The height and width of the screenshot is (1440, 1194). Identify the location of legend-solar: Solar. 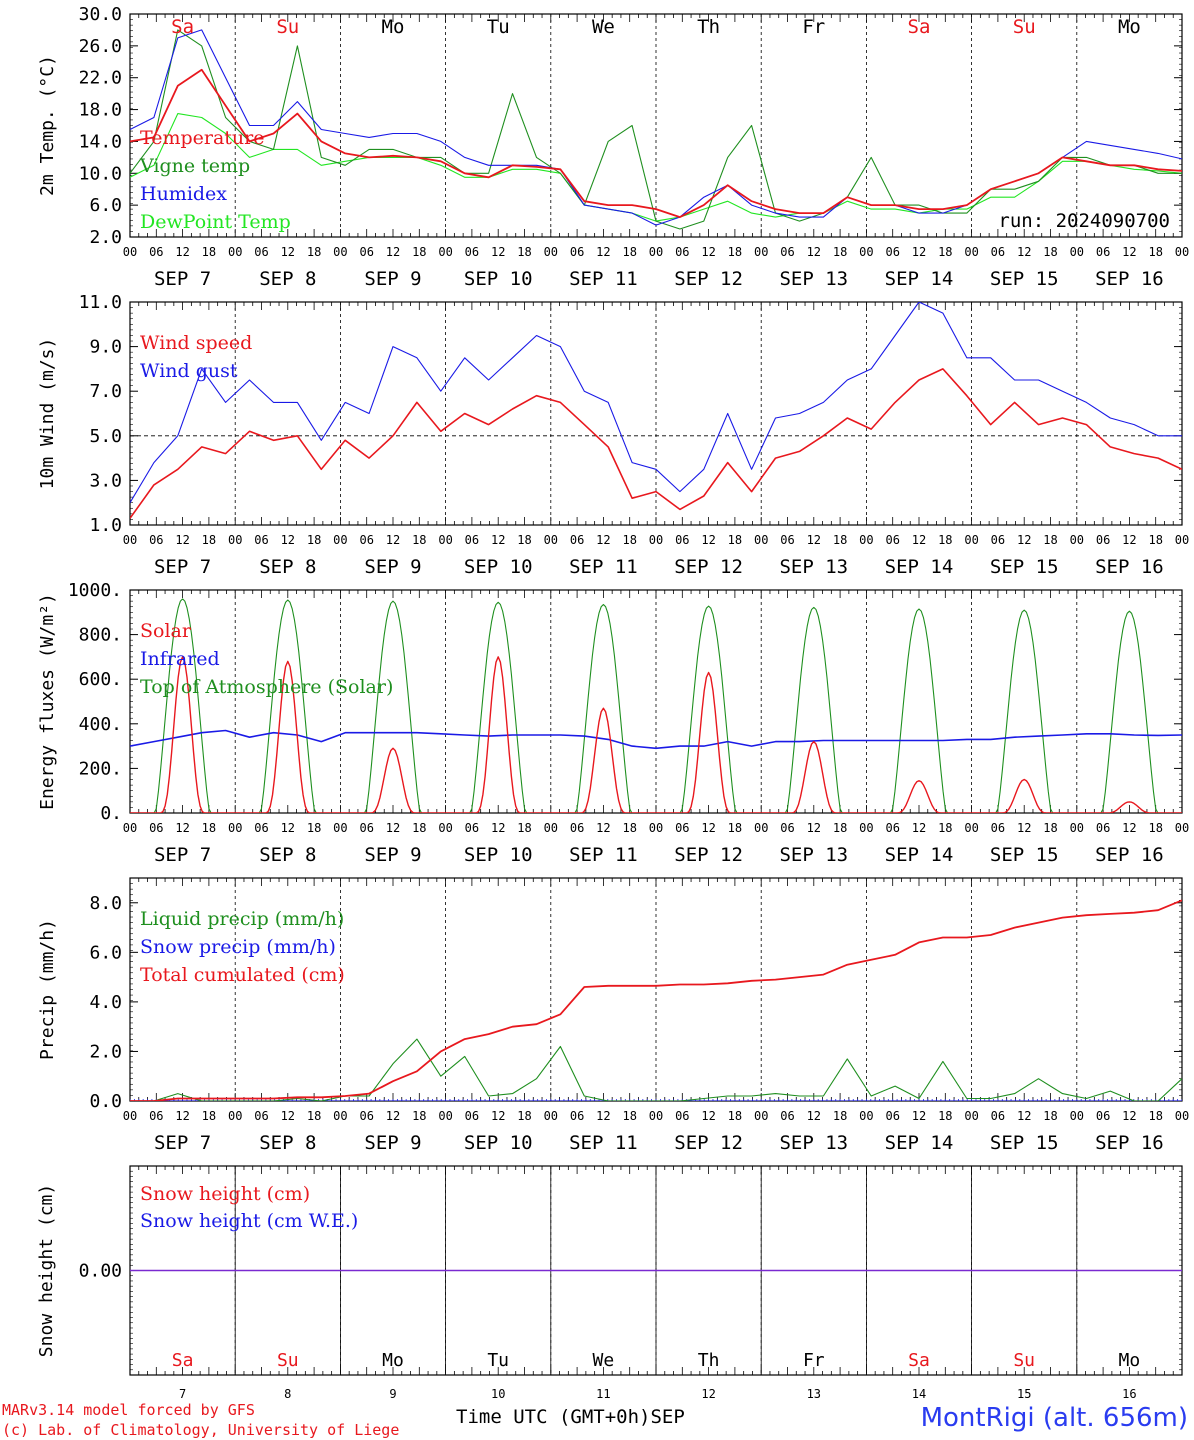
(166, 631).